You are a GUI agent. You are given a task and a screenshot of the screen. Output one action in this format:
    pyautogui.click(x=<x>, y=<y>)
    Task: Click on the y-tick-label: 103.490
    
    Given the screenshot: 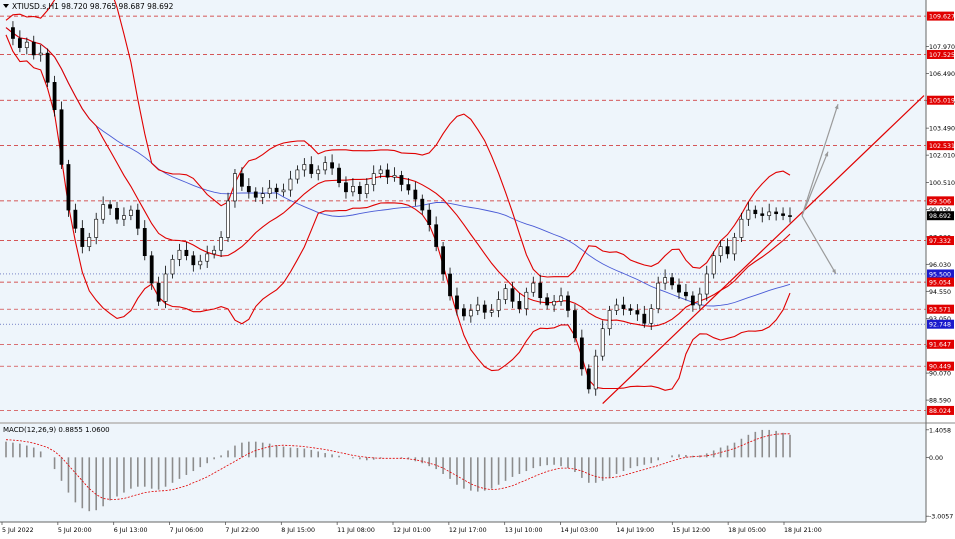 What is the action you would take?
    pyautogui.click(x=942, y=129)
    